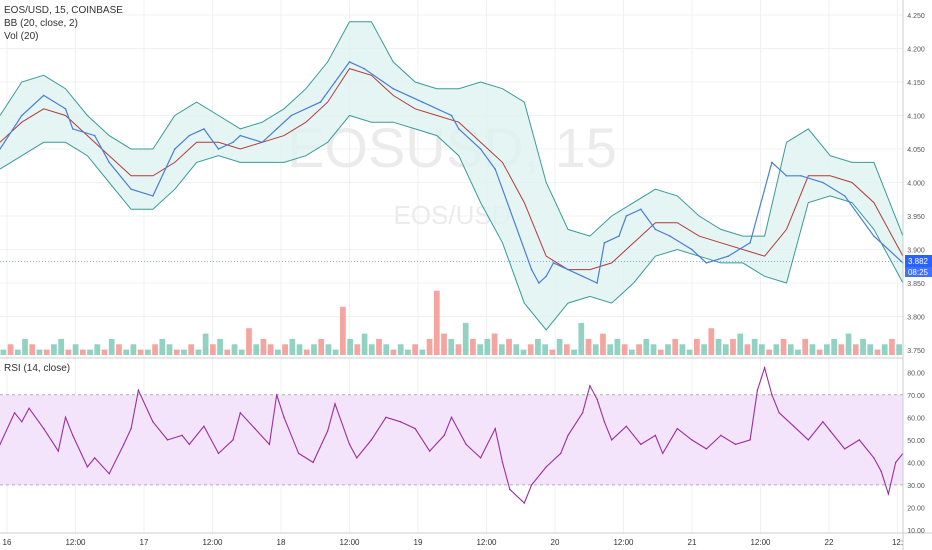 The image size is (932, 550). Describe the element at coordinates (916, 83) in the screenshot. I see `price-tick-label: 4.150` at that location.